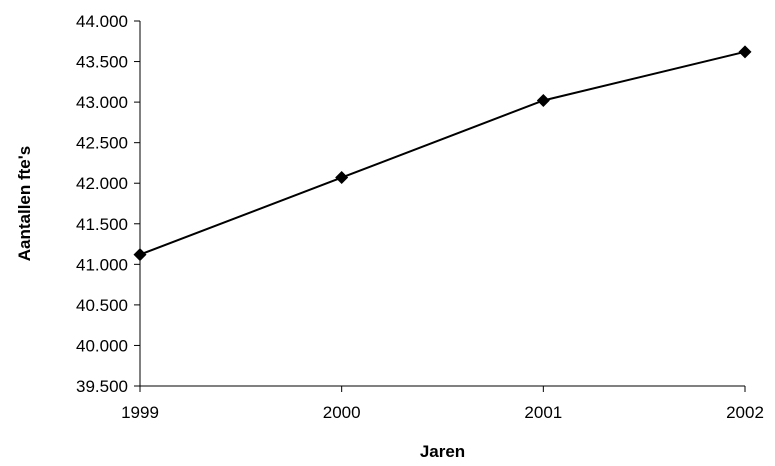 This screenshot has height=466, width=775. Describe the element at coordinates (102, 345) in the screenshot. I see `y-tick-label: 40.000` at that location.